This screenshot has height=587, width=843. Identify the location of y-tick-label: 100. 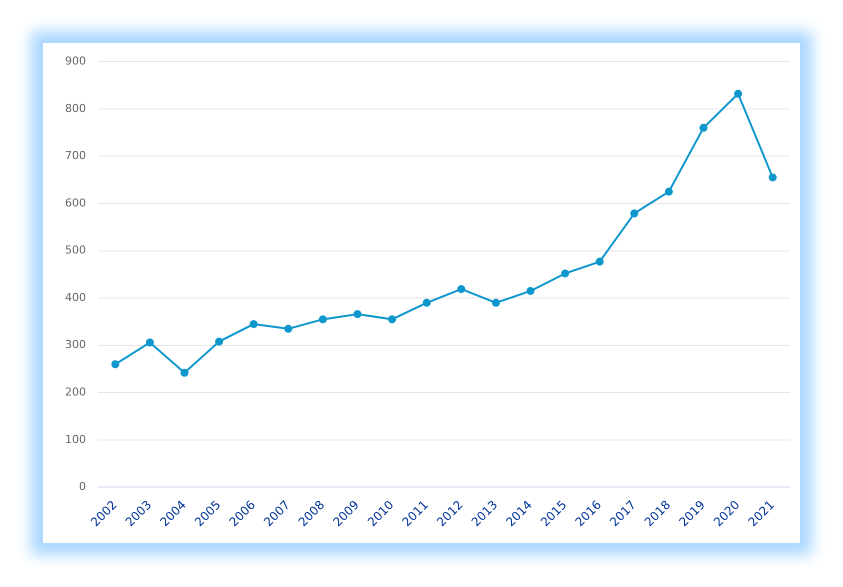
(75, 439).